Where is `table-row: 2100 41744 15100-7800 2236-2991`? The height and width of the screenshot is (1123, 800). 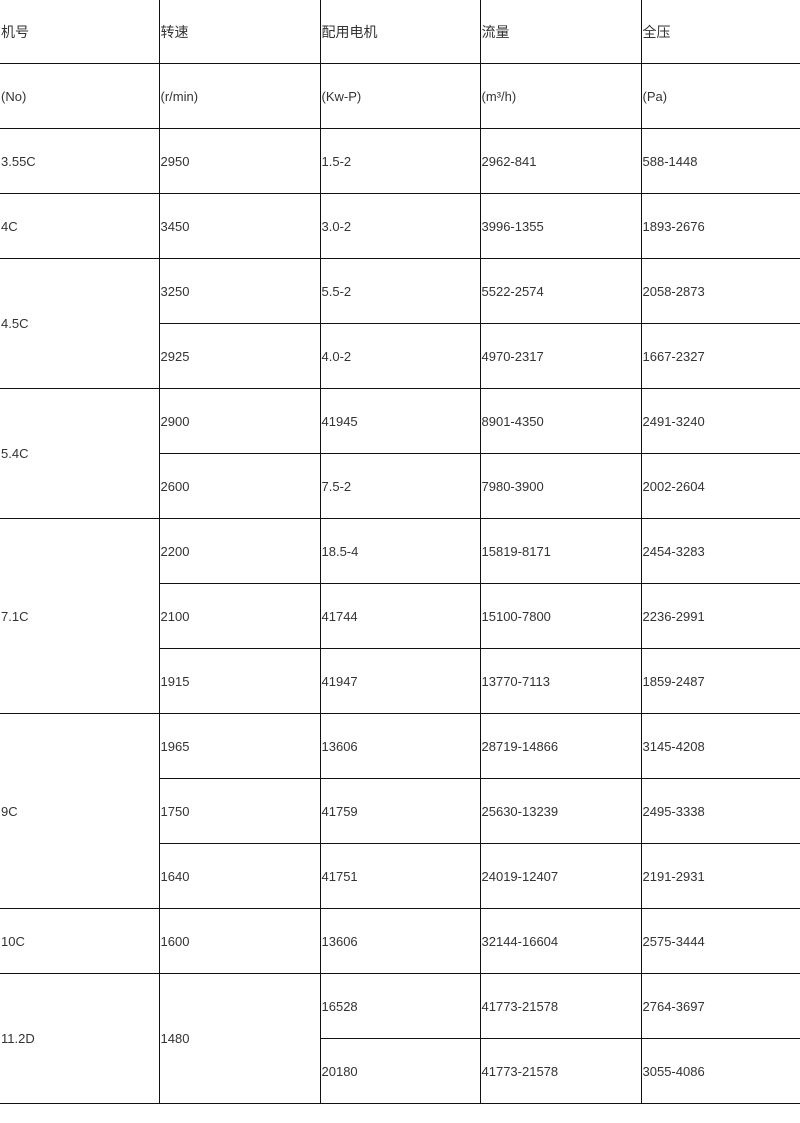 table-row: 2100 41744 15100-7800 2236-2991 is located at coordinates (400, 616).